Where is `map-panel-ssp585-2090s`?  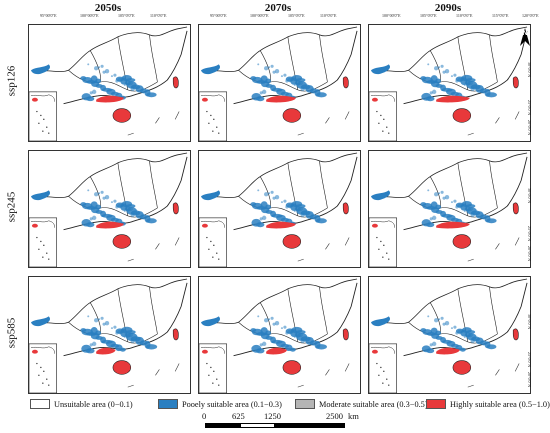
map-panel-ssp585-2090s is located at coordinates (449, 335).